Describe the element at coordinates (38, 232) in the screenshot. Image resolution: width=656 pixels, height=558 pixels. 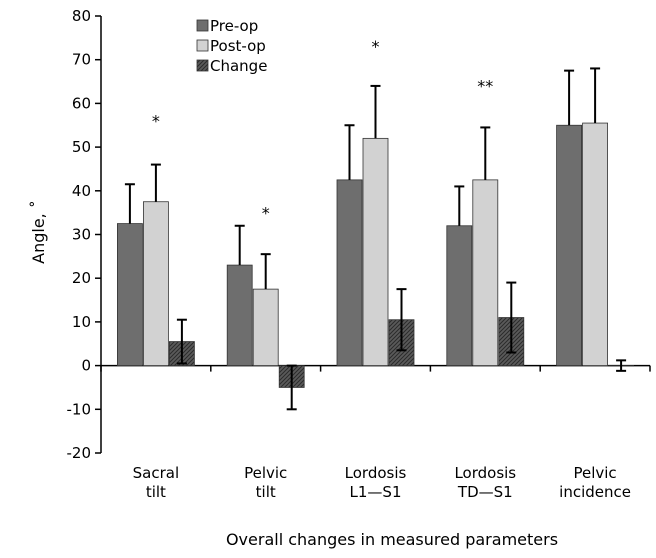
I see `y-axis-title: Angle, ˚` at that location.